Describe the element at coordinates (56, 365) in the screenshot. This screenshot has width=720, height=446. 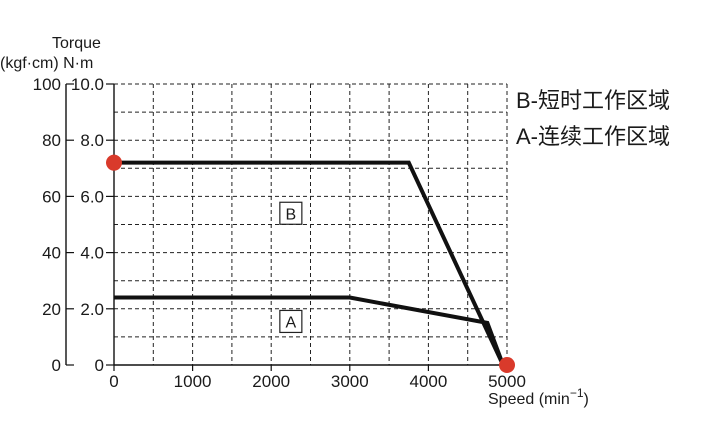
I see `y-tick-label-kgfcm: 0` at that location.